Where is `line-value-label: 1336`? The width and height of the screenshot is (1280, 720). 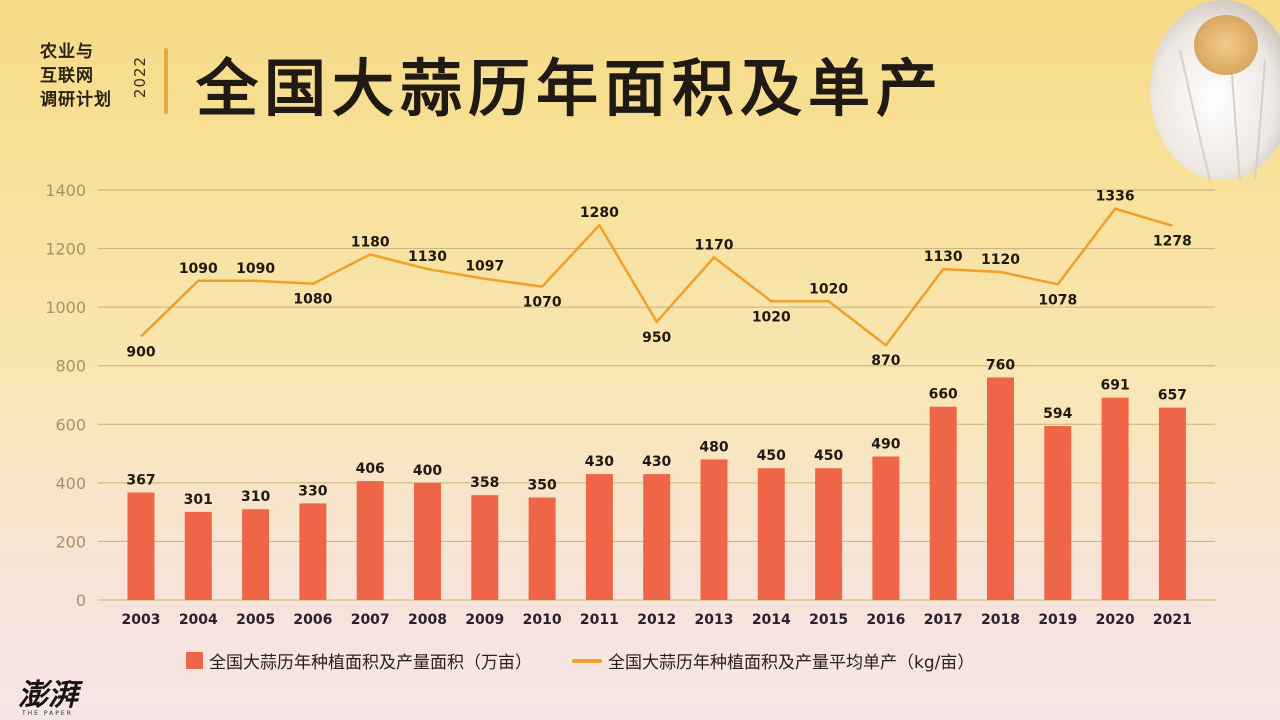 line-value-label: 1336 is located at coordinates (1115, 197).